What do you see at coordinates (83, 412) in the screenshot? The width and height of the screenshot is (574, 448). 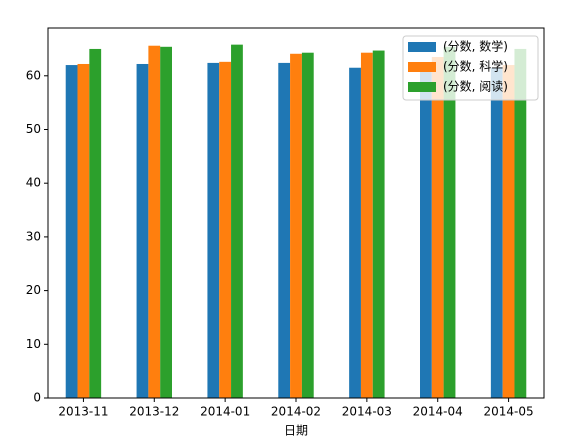 I see `x-tick-label: 2013-11` at bounding box center [83, 412].